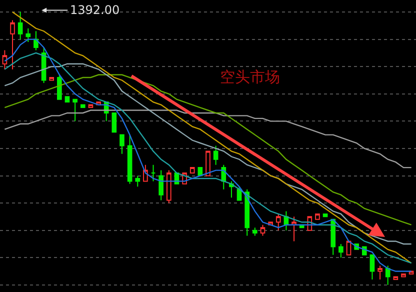 Image resolution: width=416 pixels, height=292 pixels. What do you see at coordinates (95, 10) in the screenshot?
I see `annotation: 1392.00` at bounding box center [95, 10].